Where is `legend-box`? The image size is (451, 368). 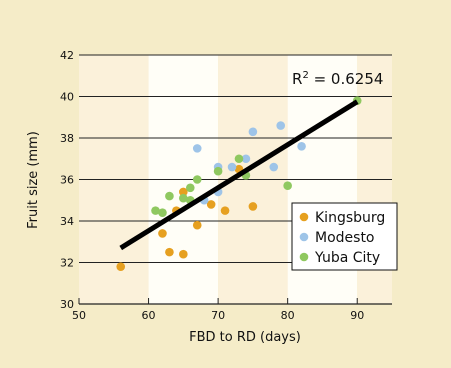 legend-box is located at coordinates (344, 236).